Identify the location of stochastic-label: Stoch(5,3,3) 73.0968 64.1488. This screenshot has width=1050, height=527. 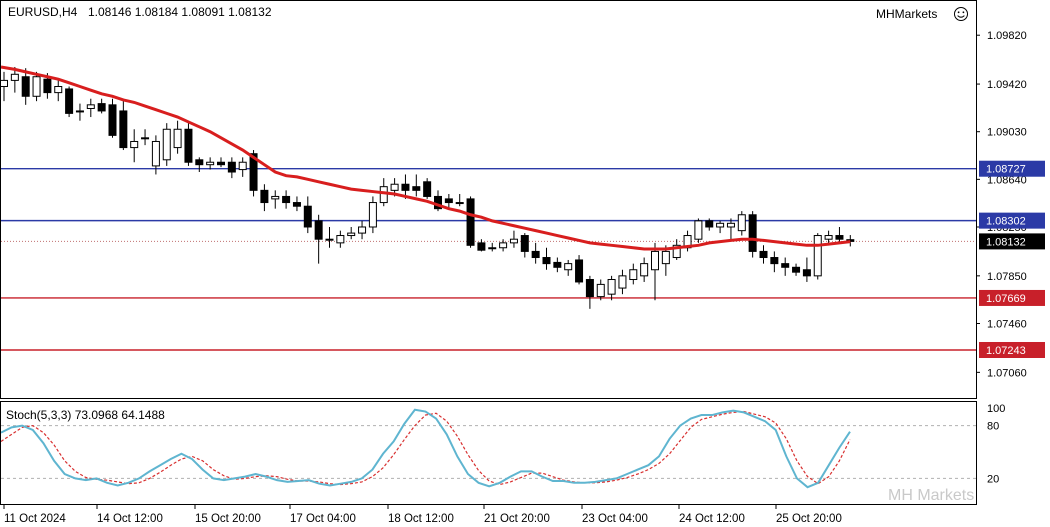
(85, 415).